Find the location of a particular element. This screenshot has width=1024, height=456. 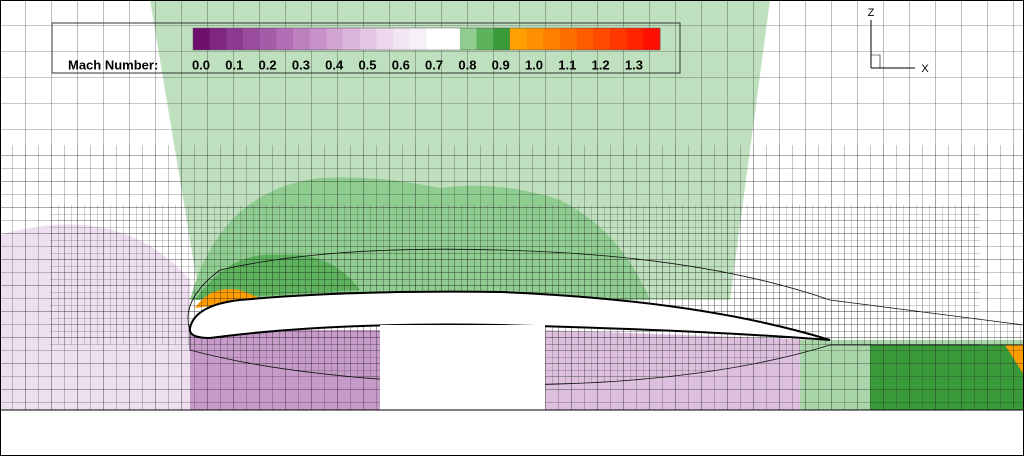

legend-tick-label: 0.5 is located at coordinates (367, 64).